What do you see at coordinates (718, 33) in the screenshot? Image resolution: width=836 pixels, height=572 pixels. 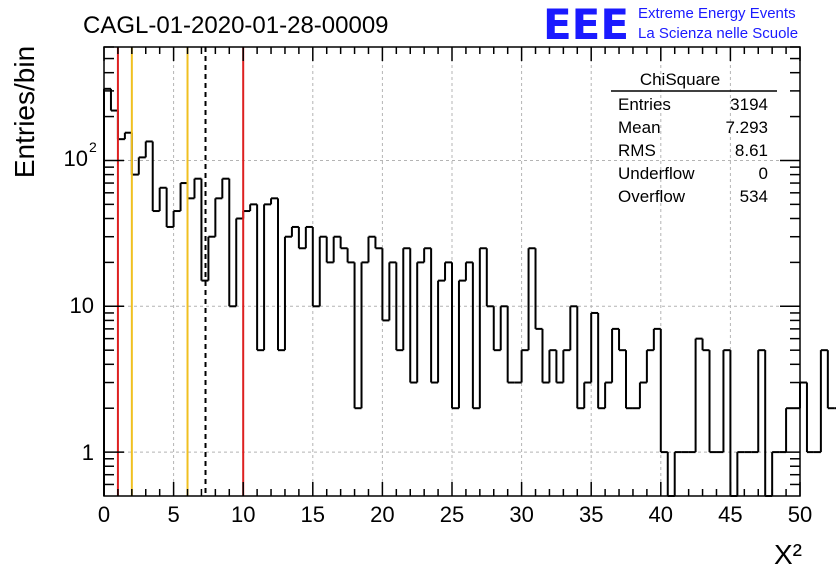 I see `eee-logo-line2: La Scienza nelle Scuole` at bounding box center [718, 33].